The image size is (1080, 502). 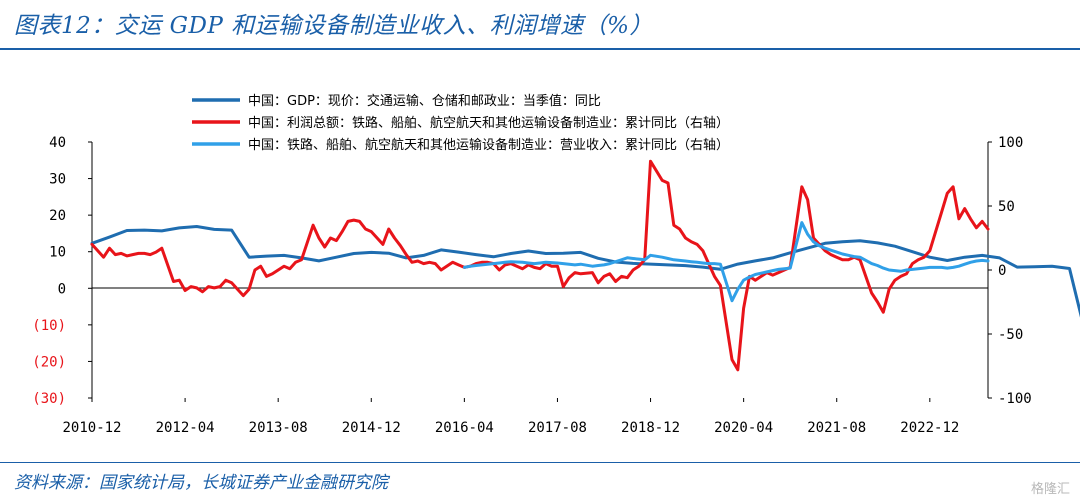 What do you see at coordinates (557, 428) in the screenshot?
I see `x-tick-label: 2017-08` at bounding box center [557, 428].